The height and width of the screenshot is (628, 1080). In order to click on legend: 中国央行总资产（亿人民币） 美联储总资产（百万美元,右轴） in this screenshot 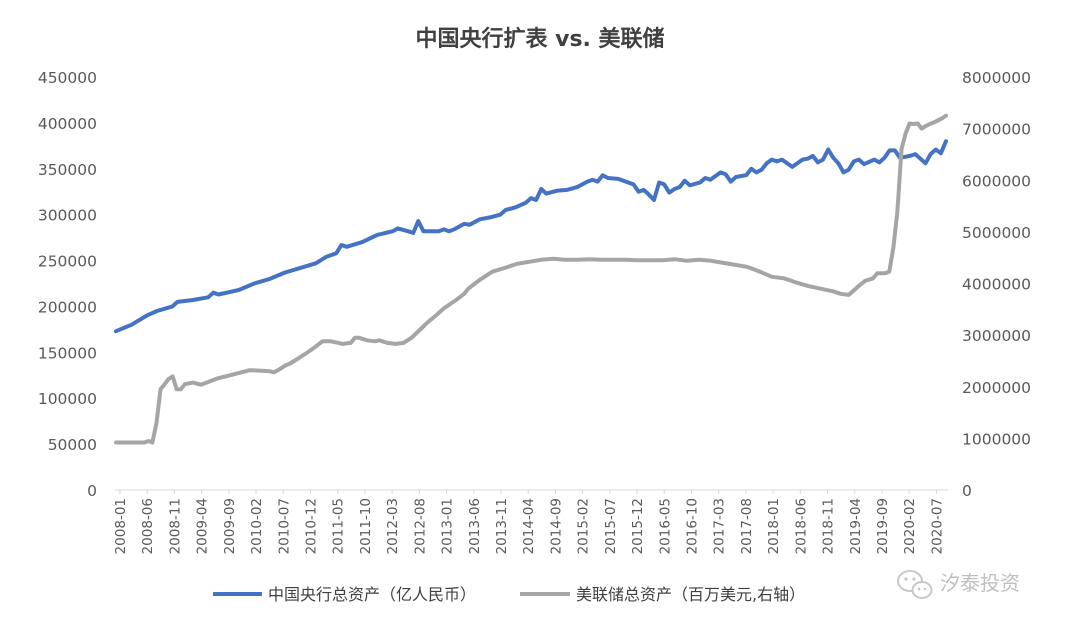, I will do `click(509, 594)`.